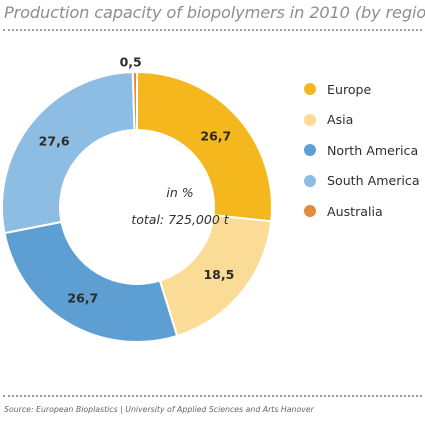 The width and height of the screenshot is (425, 447). Describe the element at coordinates (310, 89) in the screenshot. I see `legend-swatch-europe` at that location.